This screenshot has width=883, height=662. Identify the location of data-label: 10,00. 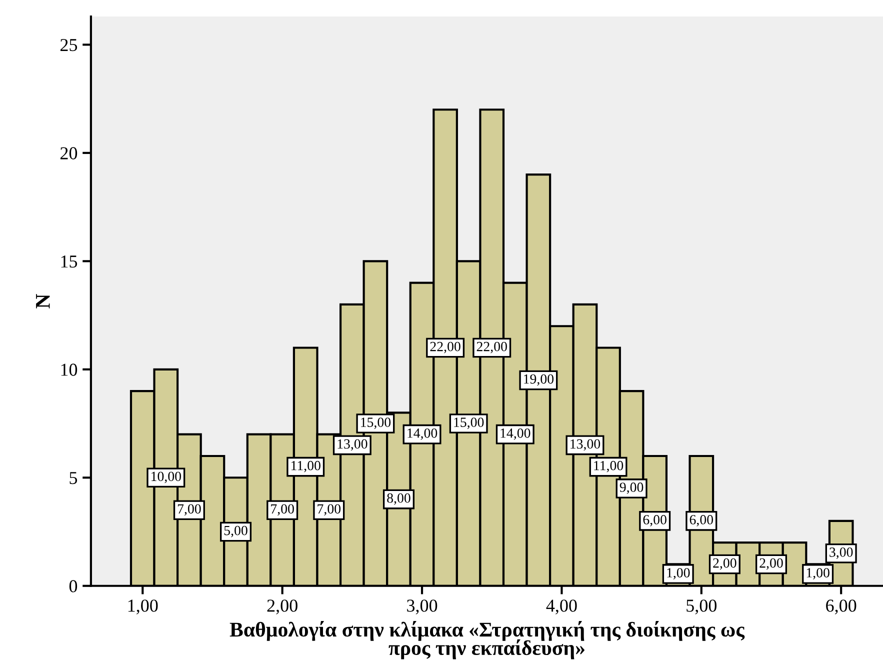
(167, 478).